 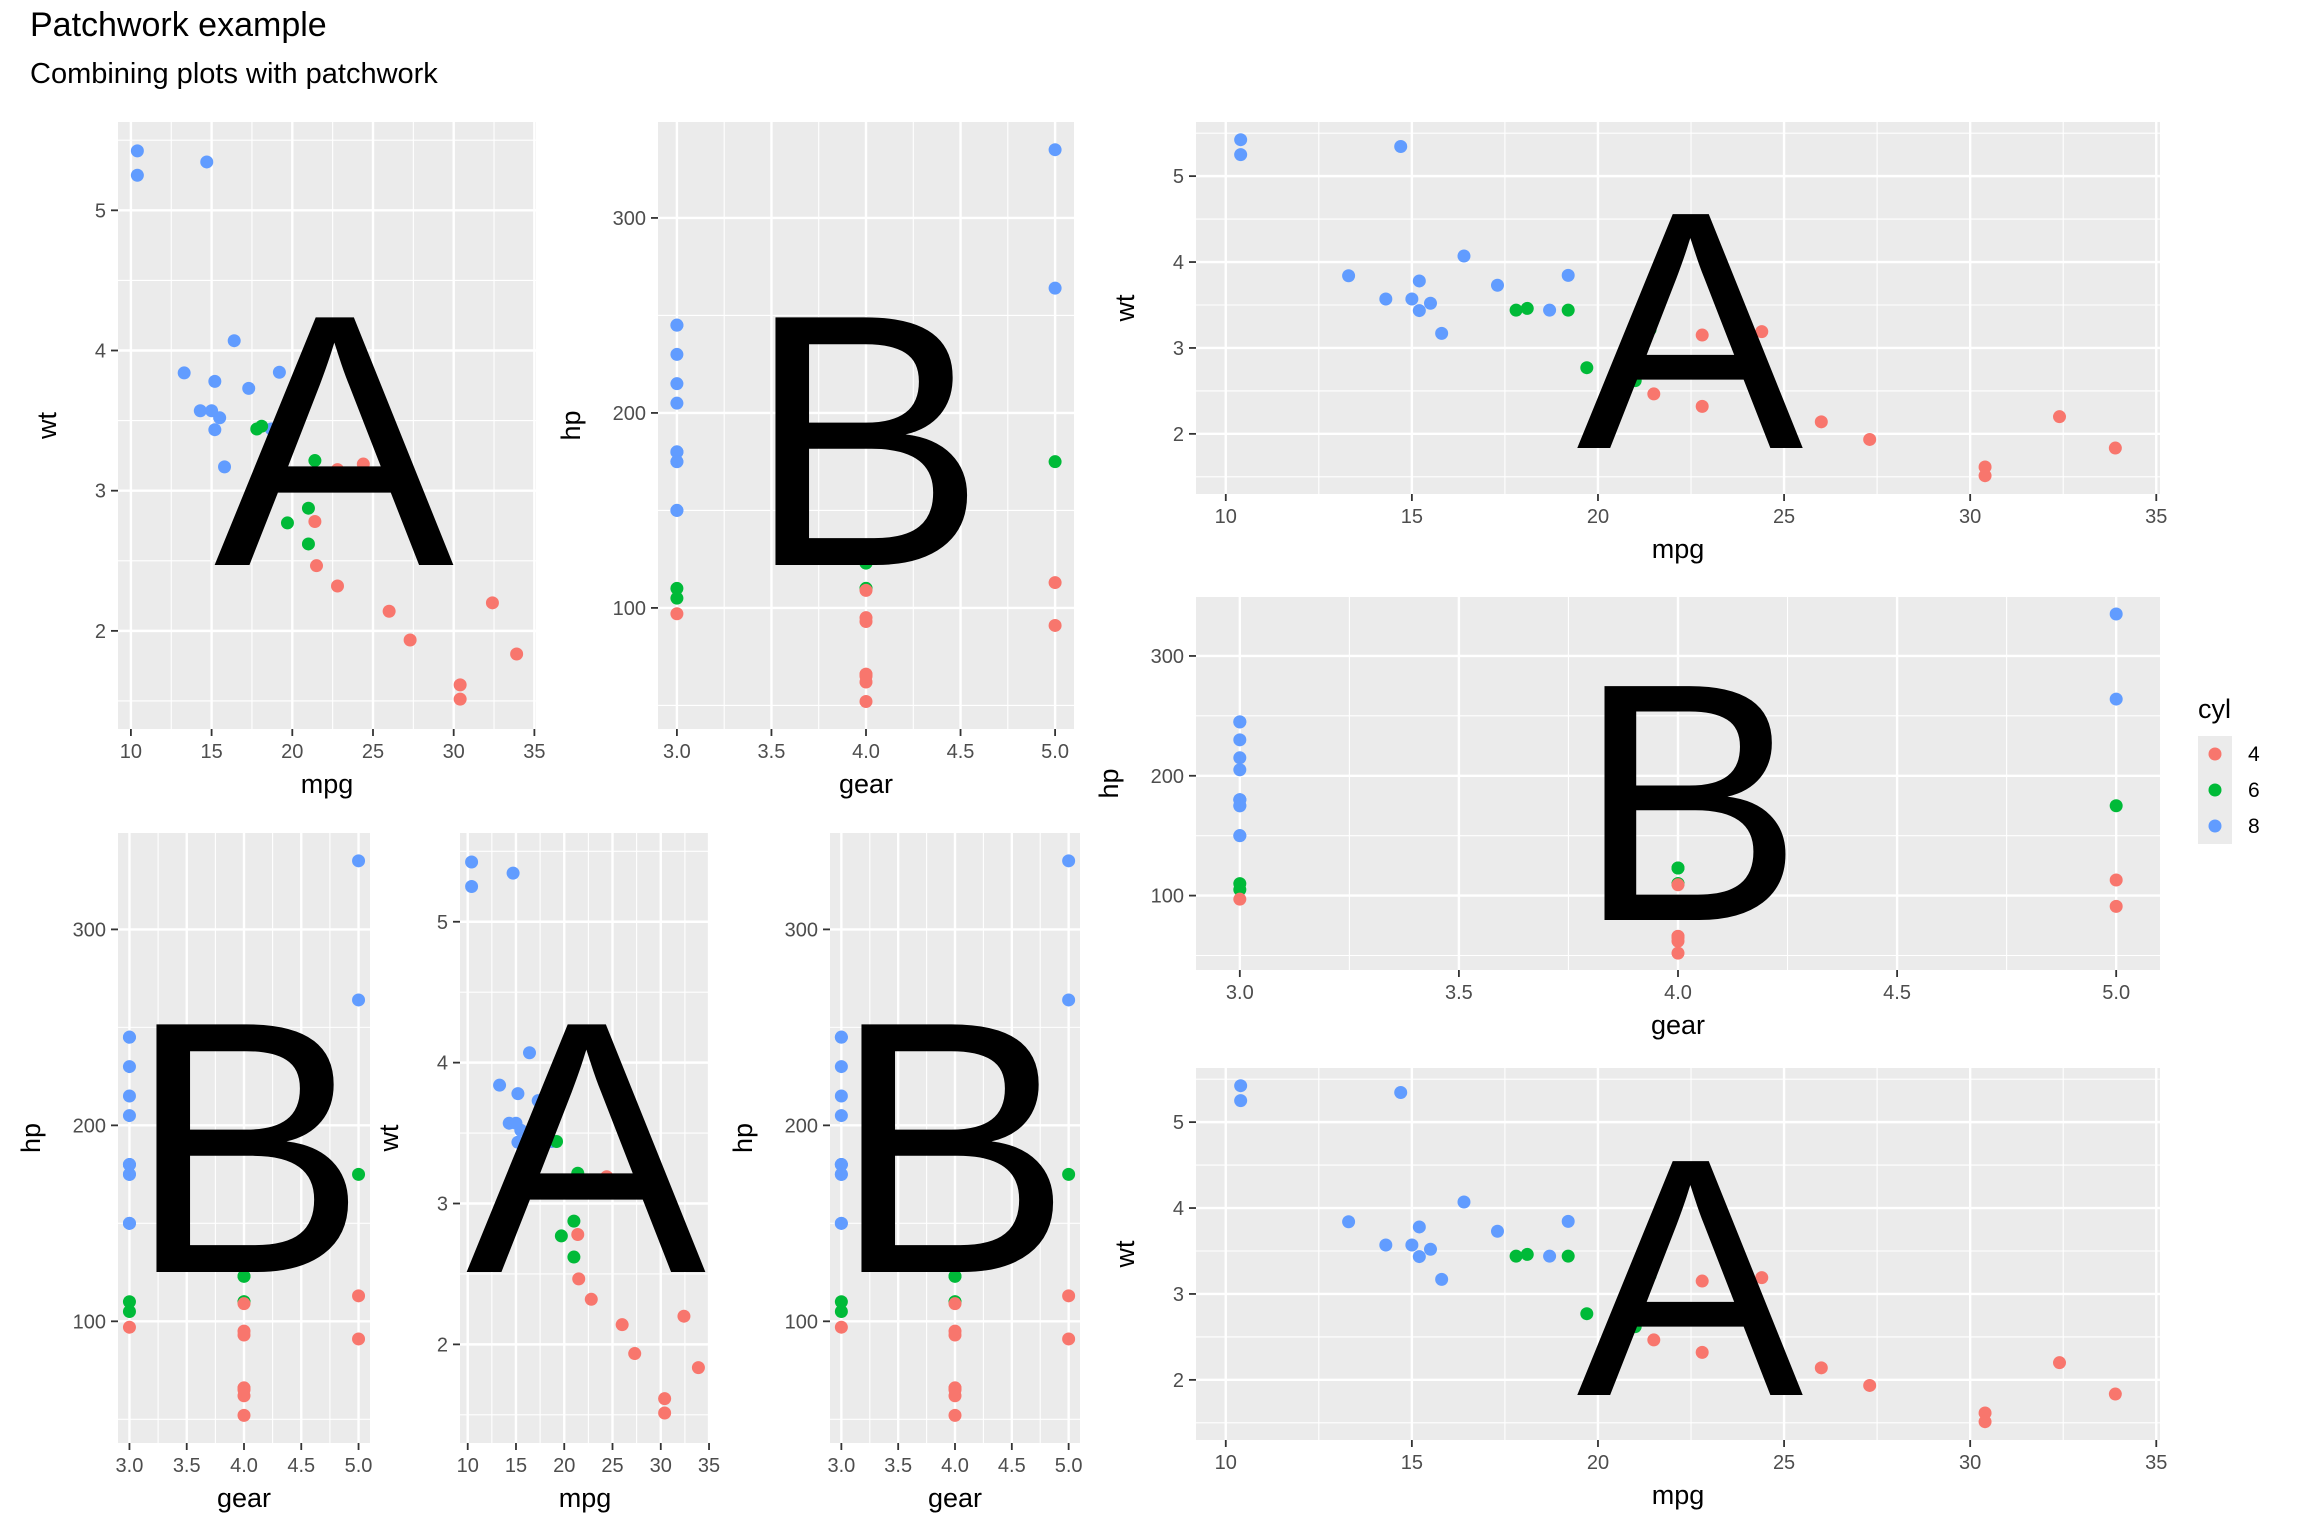 I want to click on x-tick-label: 35, so click(x=709, y=1466).